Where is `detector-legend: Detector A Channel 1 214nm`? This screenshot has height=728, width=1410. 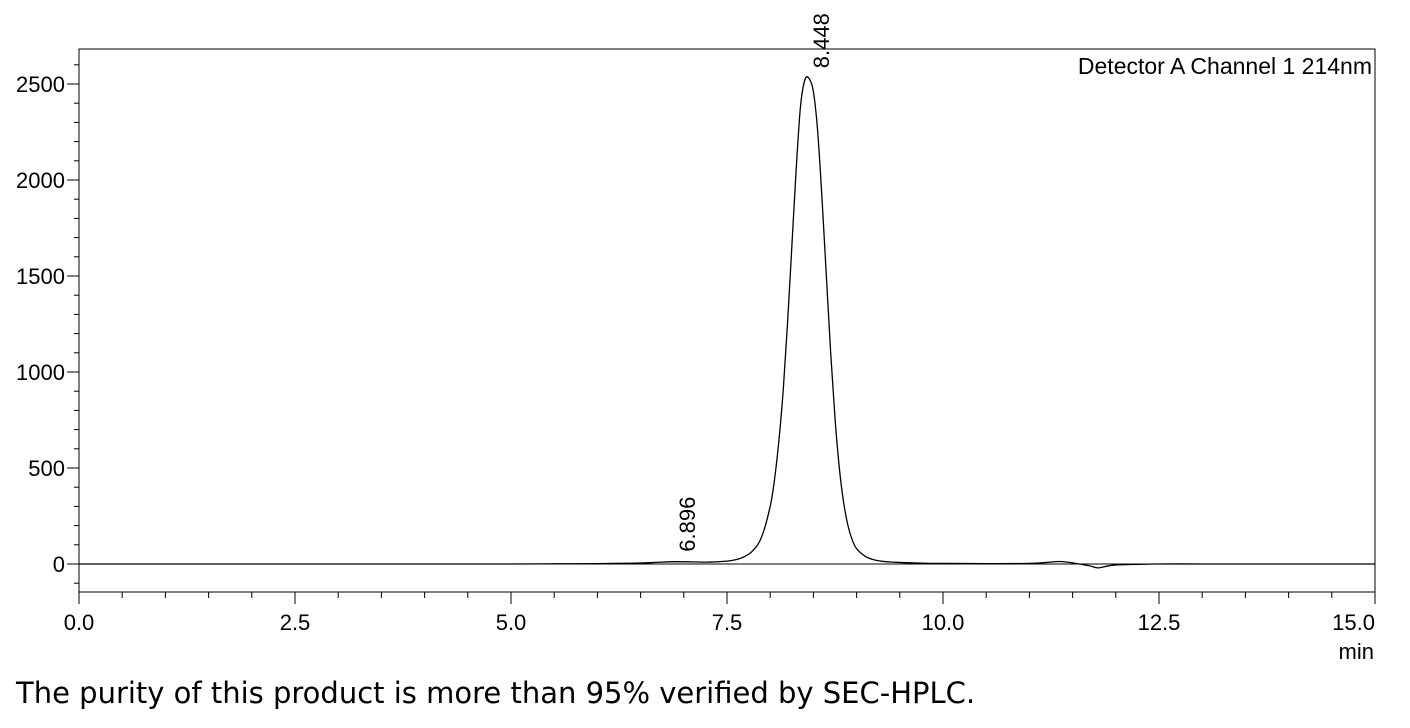
detector-legend: Detector A Channel 1 214nm is located at coordinates (1225, 66).